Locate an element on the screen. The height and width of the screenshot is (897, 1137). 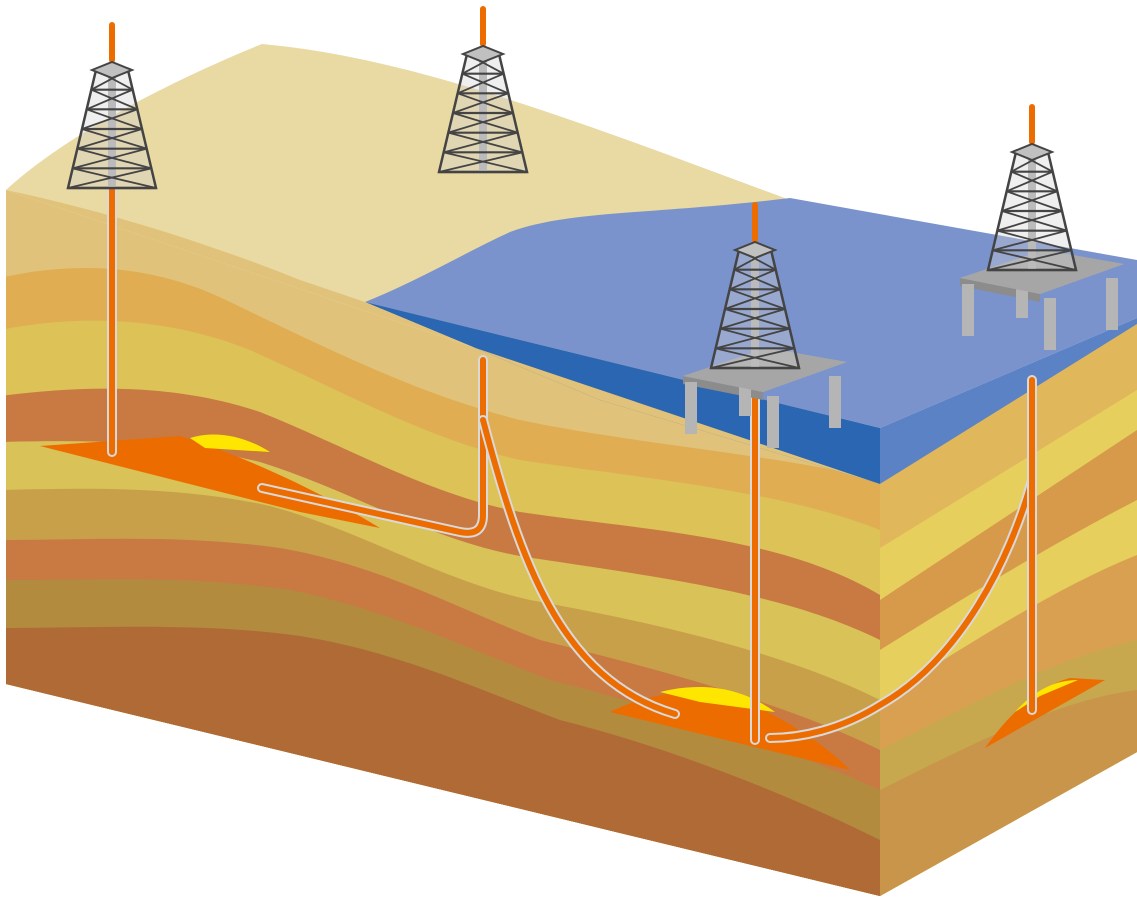
offshore-rig-center is located at coordinates (765, 325).